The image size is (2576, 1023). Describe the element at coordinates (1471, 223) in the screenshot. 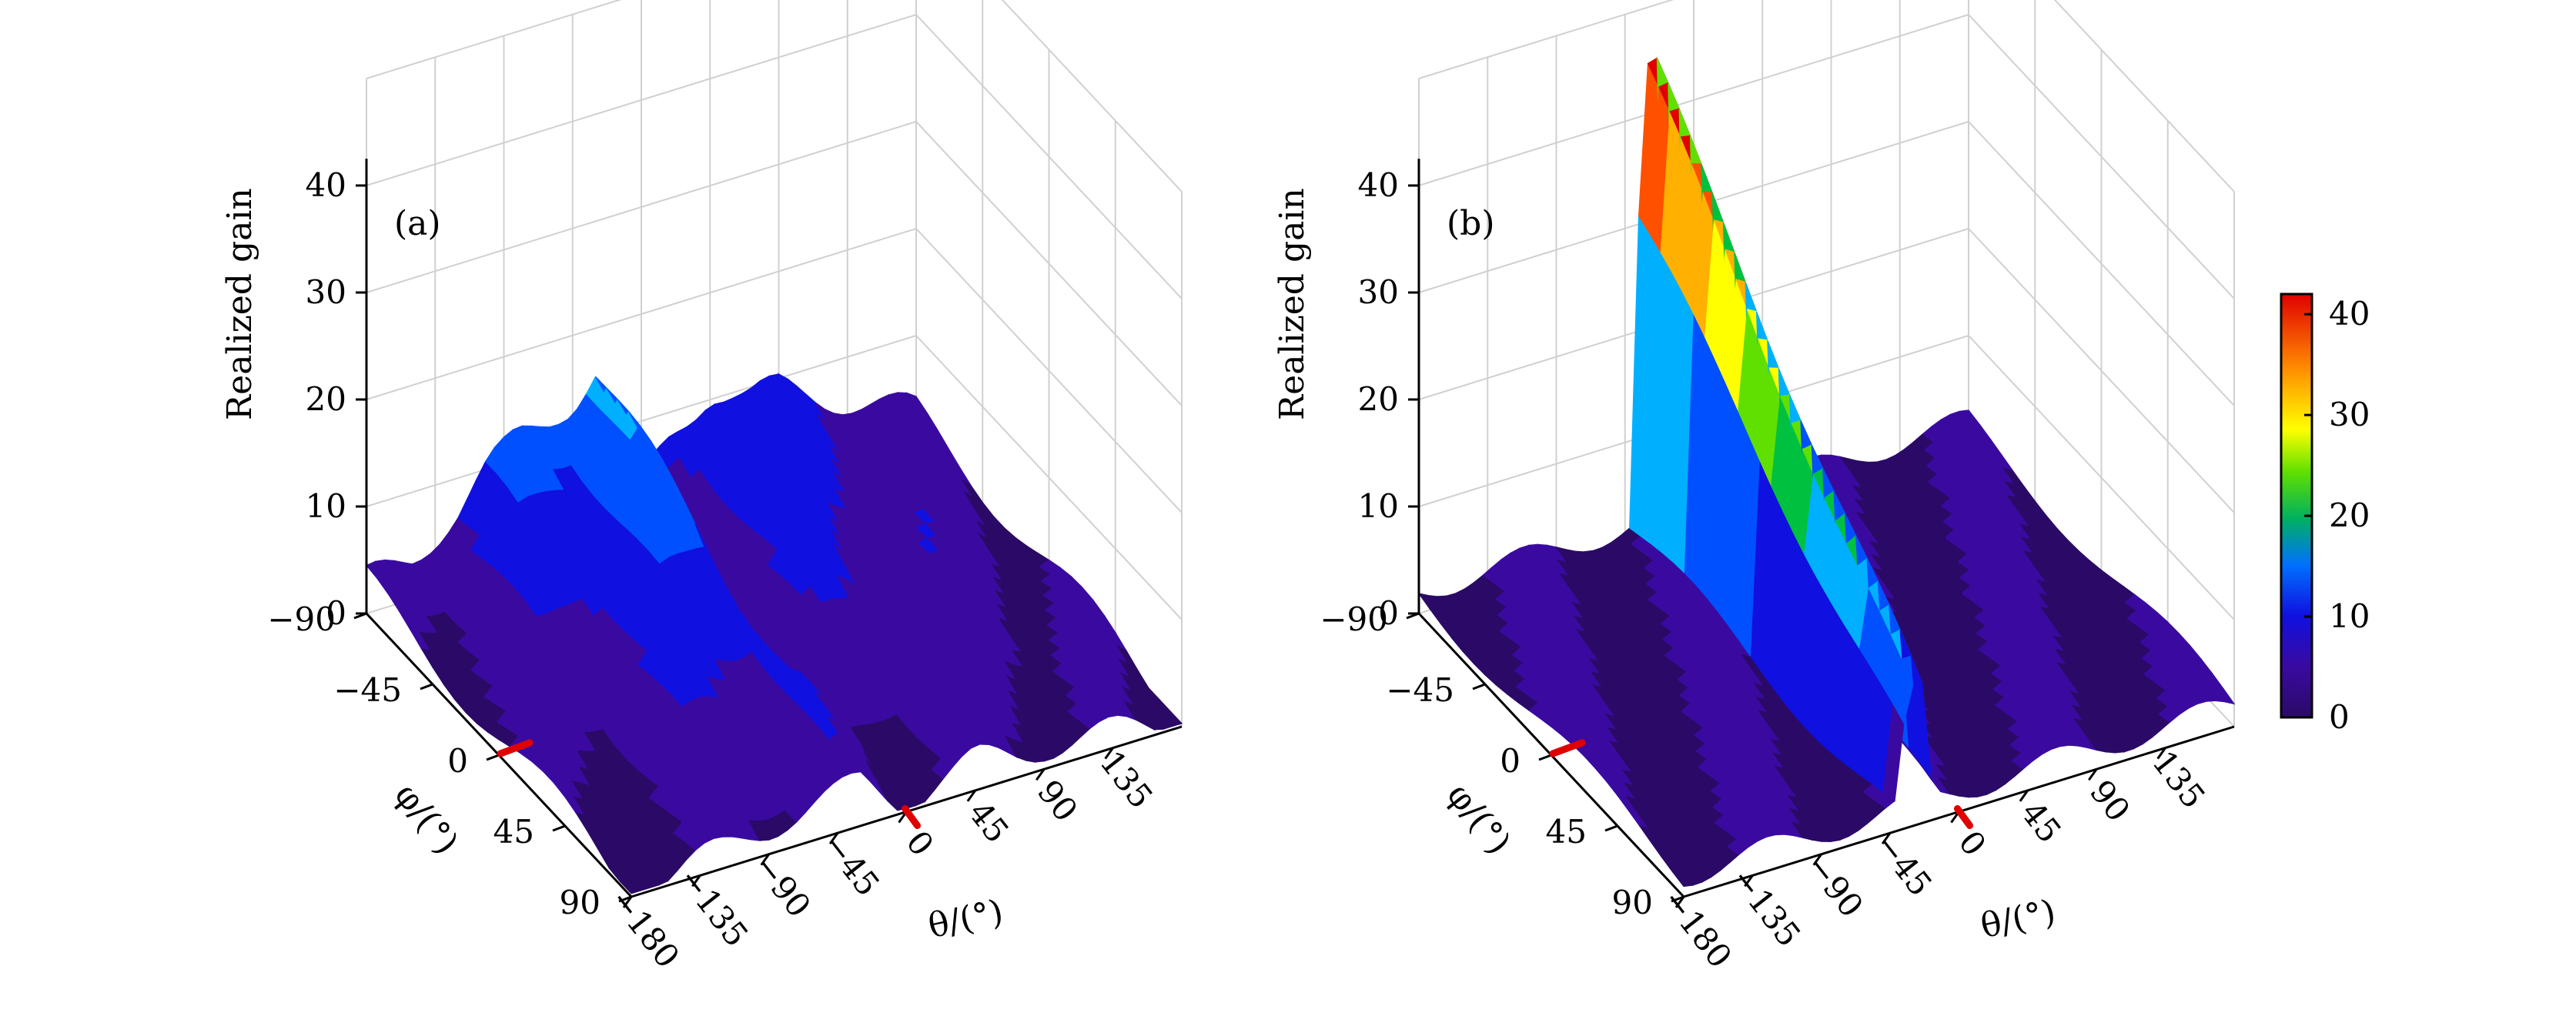

I see `panel-label: (b)` at that location.